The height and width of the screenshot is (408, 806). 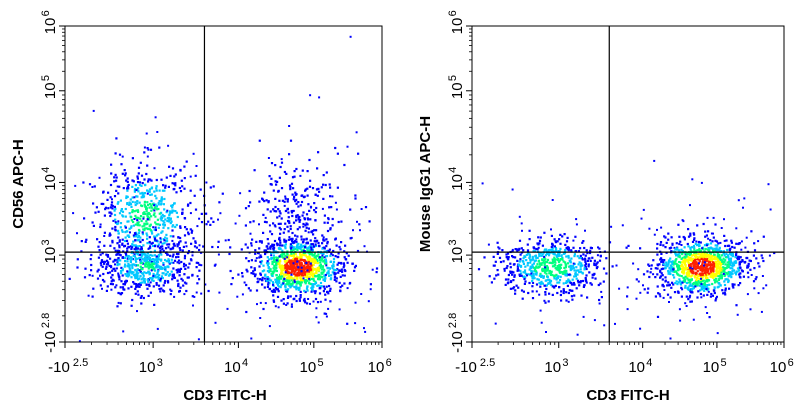 I want to click on y-tick-exponent: 4, so click(x=46, y=170).